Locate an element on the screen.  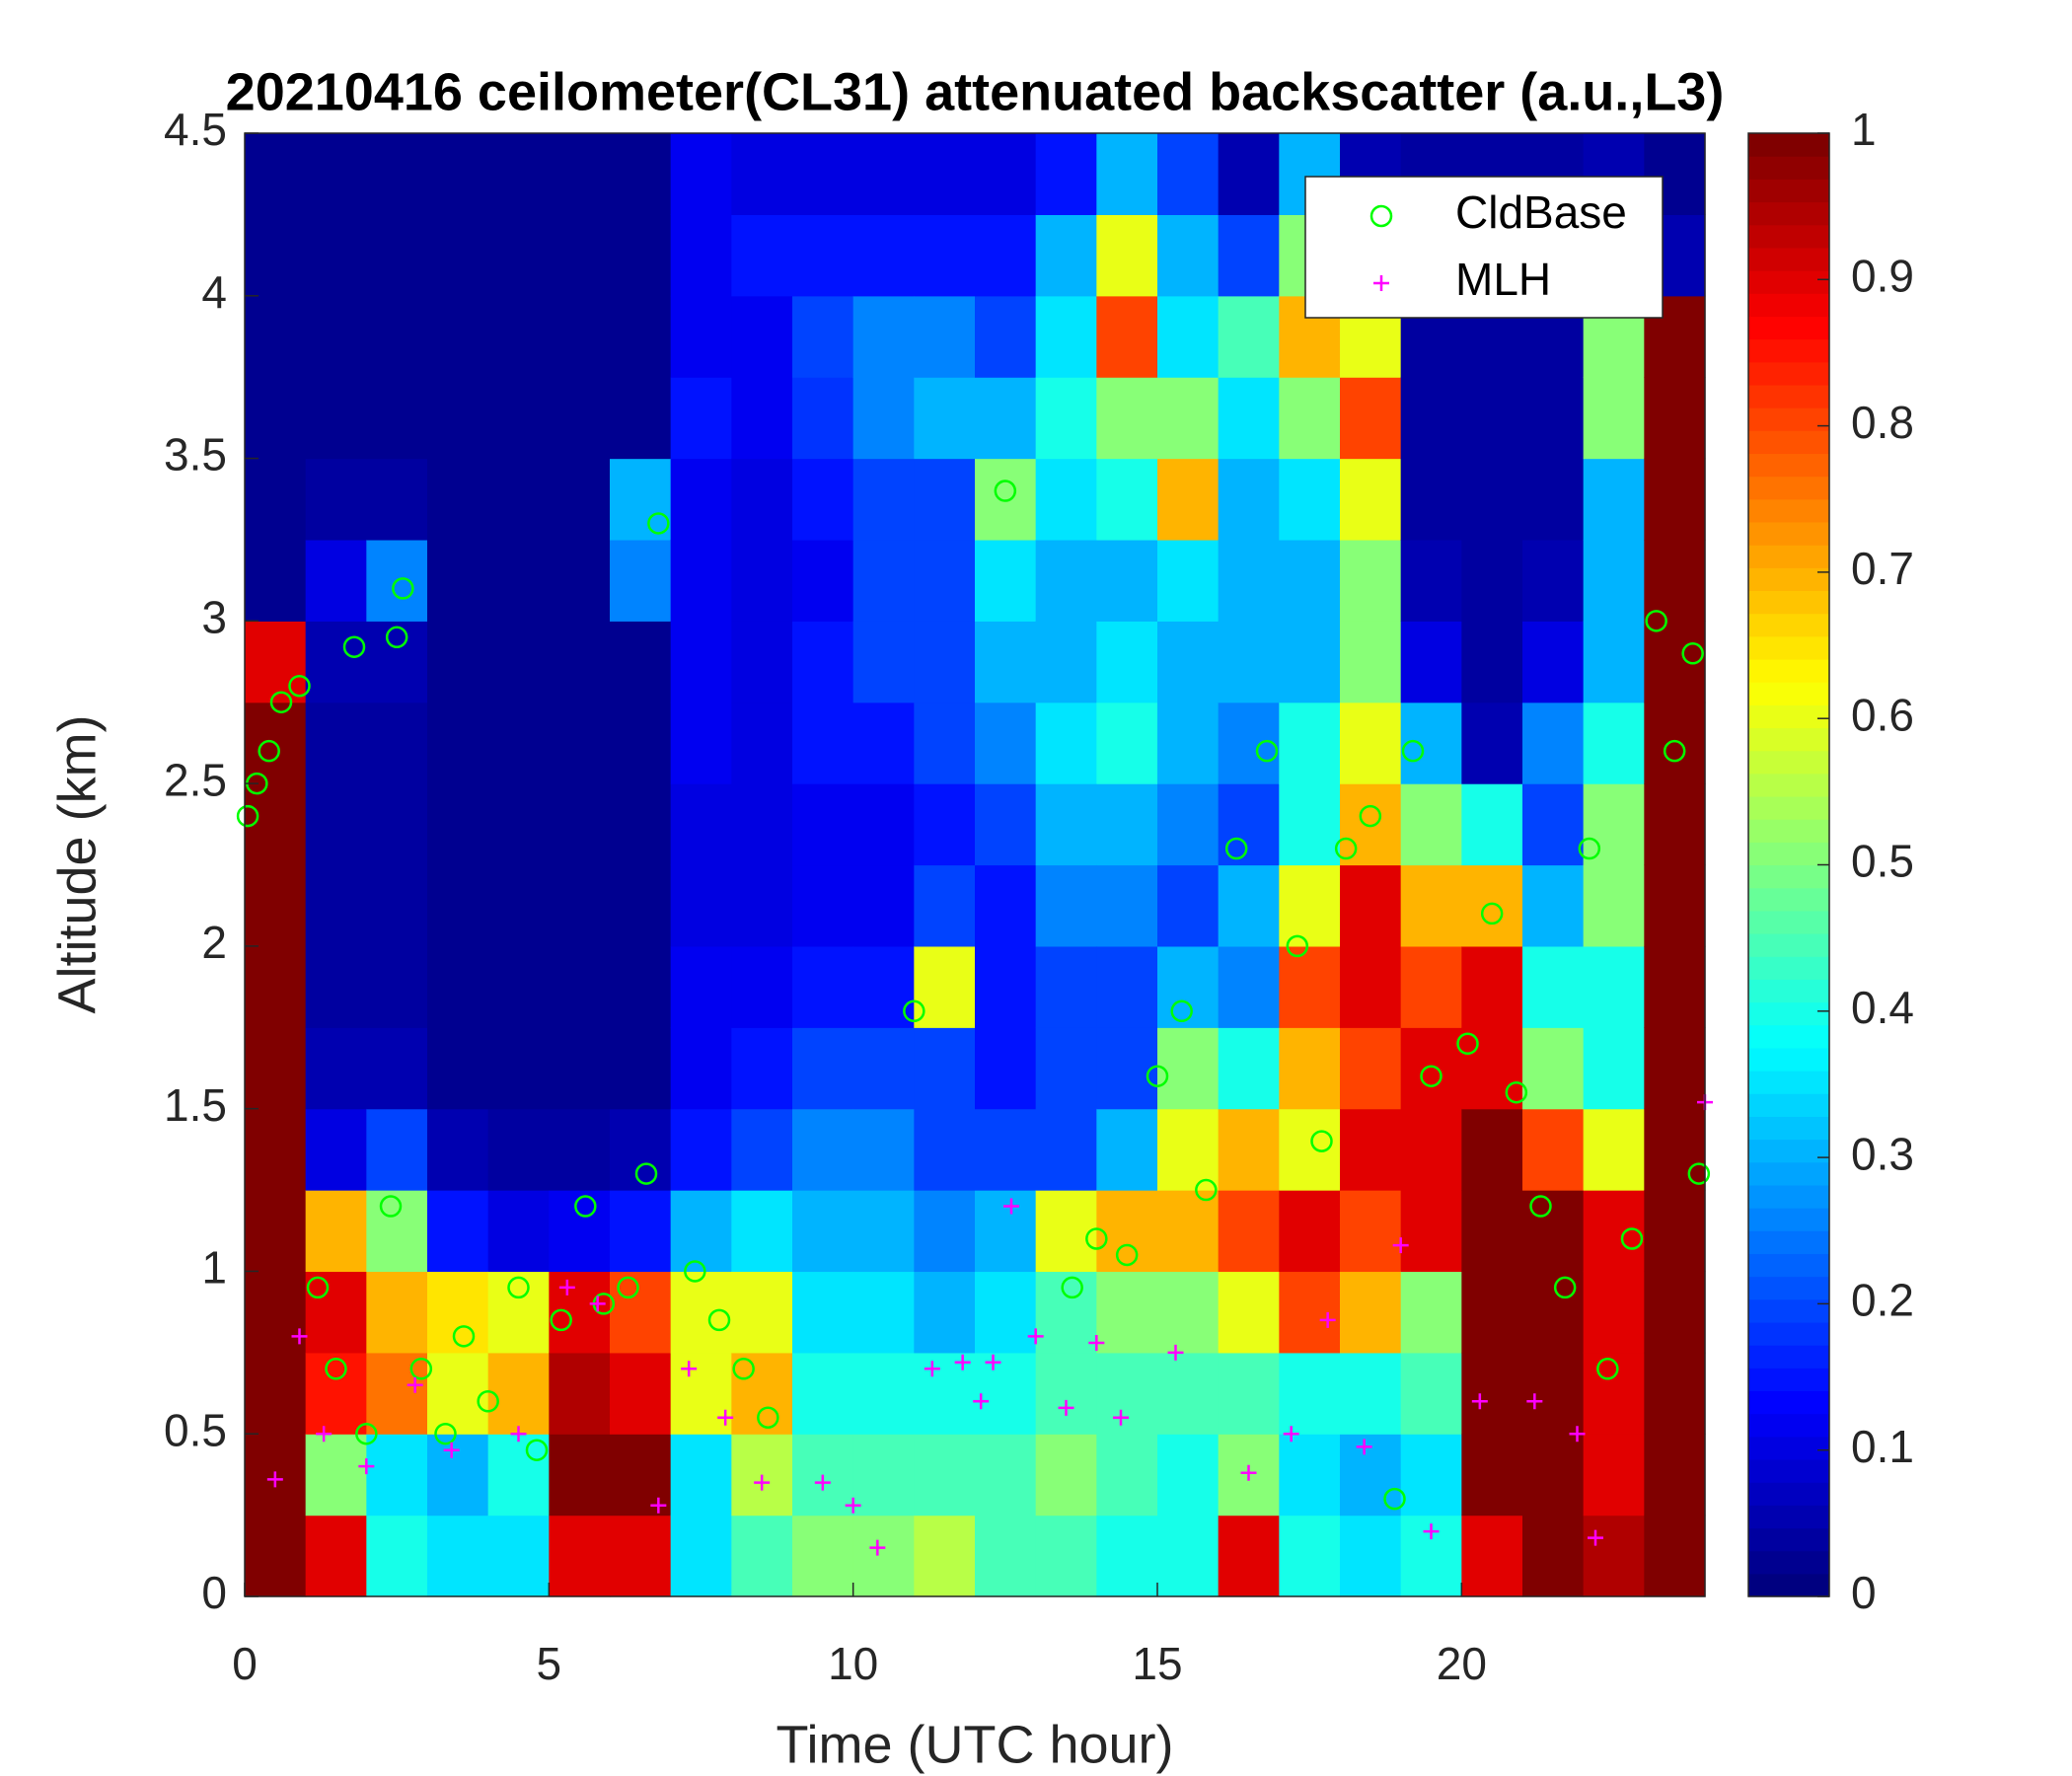
x-tick-label: 20 is located at coordinates (1462, 1663).